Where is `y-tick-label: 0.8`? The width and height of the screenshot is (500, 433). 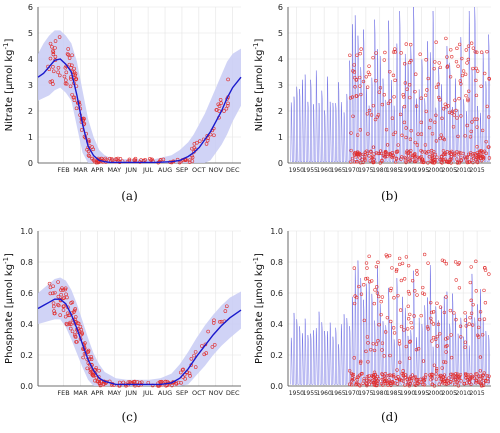
y-tick-label: 0.8 is located at coordinates (276, 262).